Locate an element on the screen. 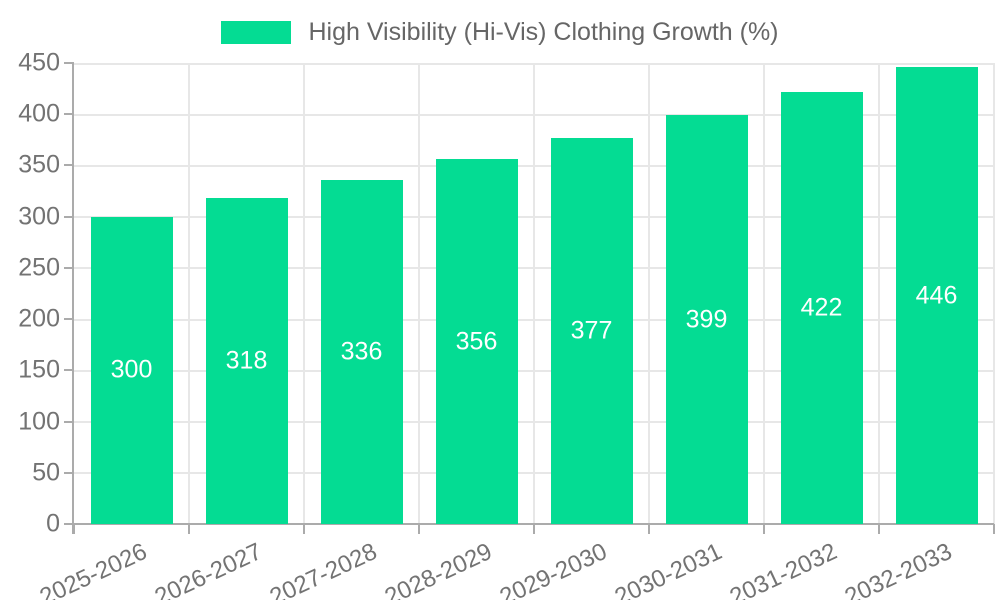 The width and height of the screenshot is (1000, 600). bar-value-label: 356 is located at coordinates (476, 341).